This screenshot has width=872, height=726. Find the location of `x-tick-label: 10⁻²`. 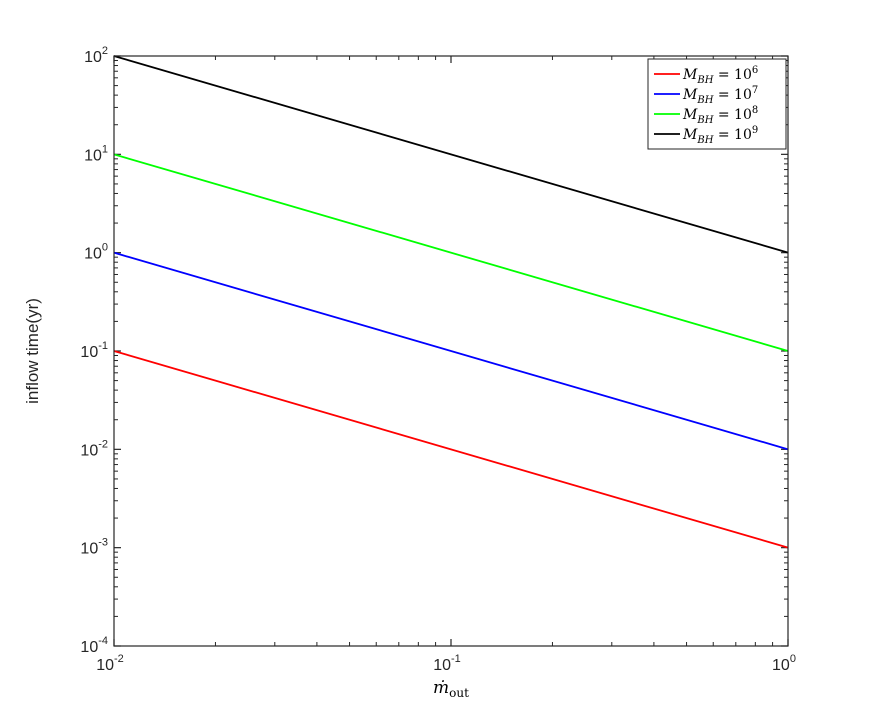

x-tick-label: 10⁻² is located at coordinates (110, 663).